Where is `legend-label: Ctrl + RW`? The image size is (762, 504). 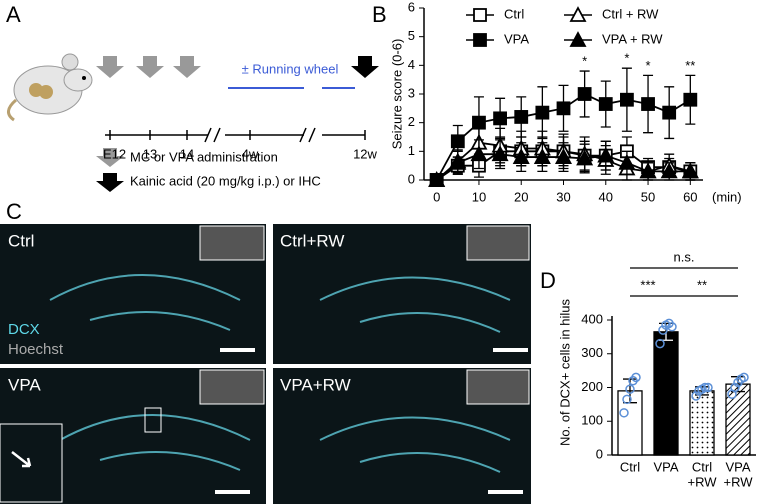
legend-label: Ctrl + RW is located at coordinates (630, 13).